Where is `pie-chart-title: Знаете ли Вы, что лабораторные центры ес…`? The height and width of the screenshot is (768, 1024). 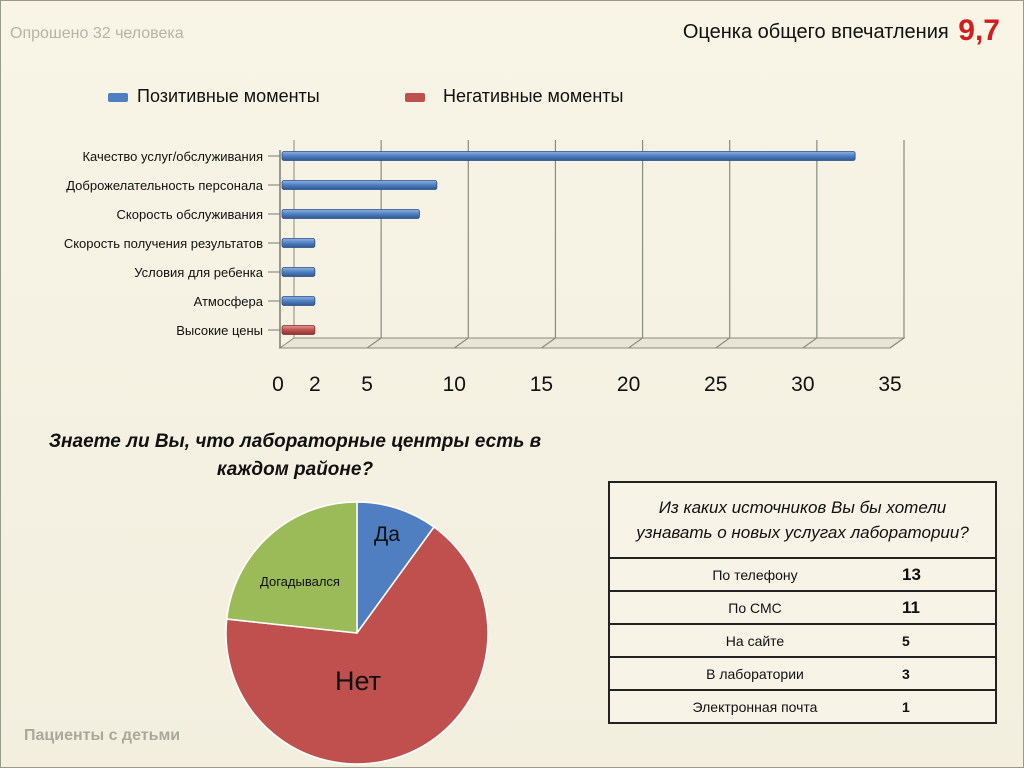 pie-chart-title: Знаете ли Вы, что лабораторные центры ес… is located at coordinates (295, 455).